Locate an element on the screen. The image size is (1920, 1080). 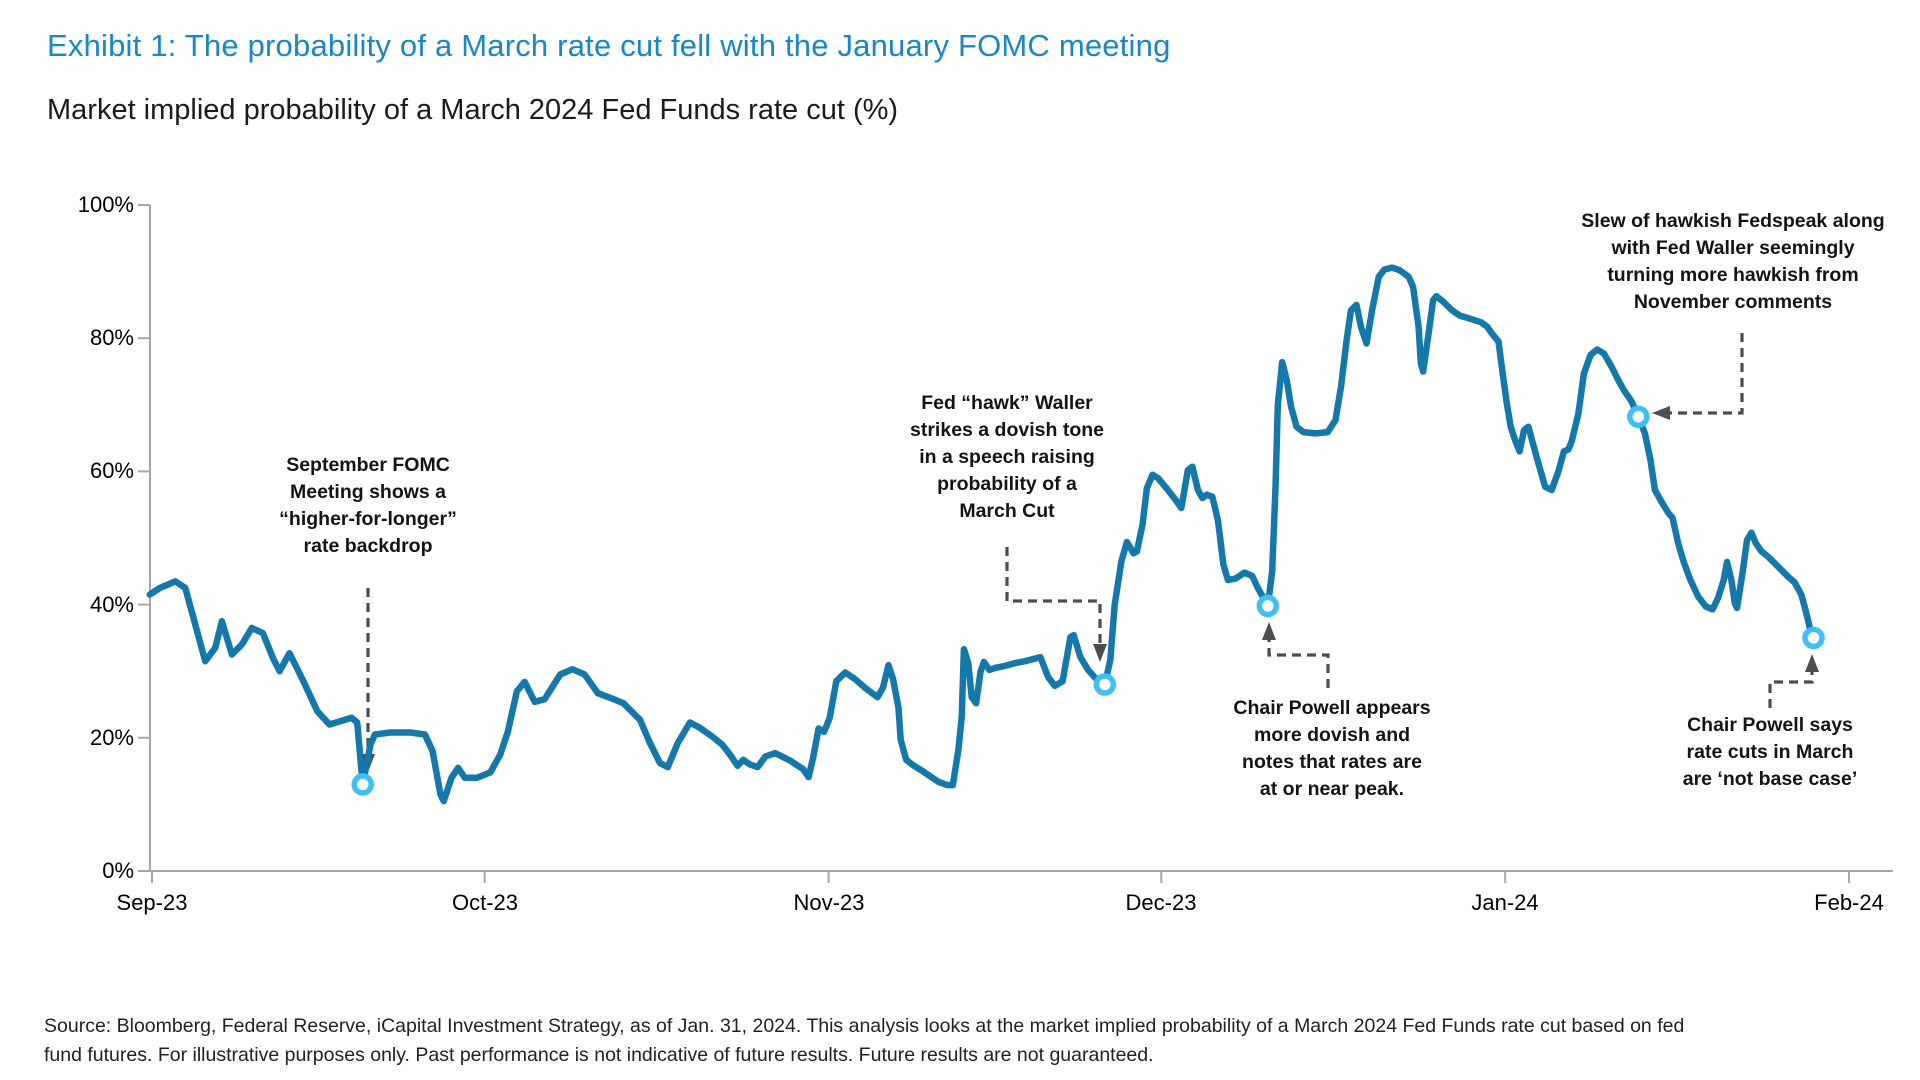
x-tick-label: Sep-23 is located at coordinates (152, 902).